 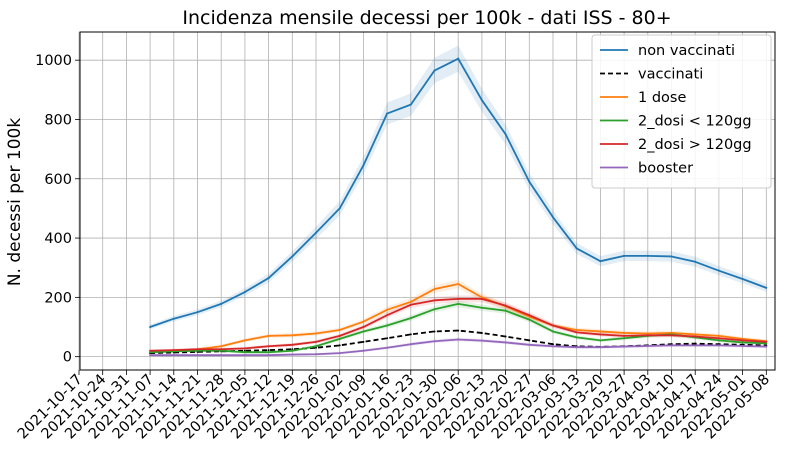 I want to click on legend-label: vaccinati, so click(x=670, y=75).